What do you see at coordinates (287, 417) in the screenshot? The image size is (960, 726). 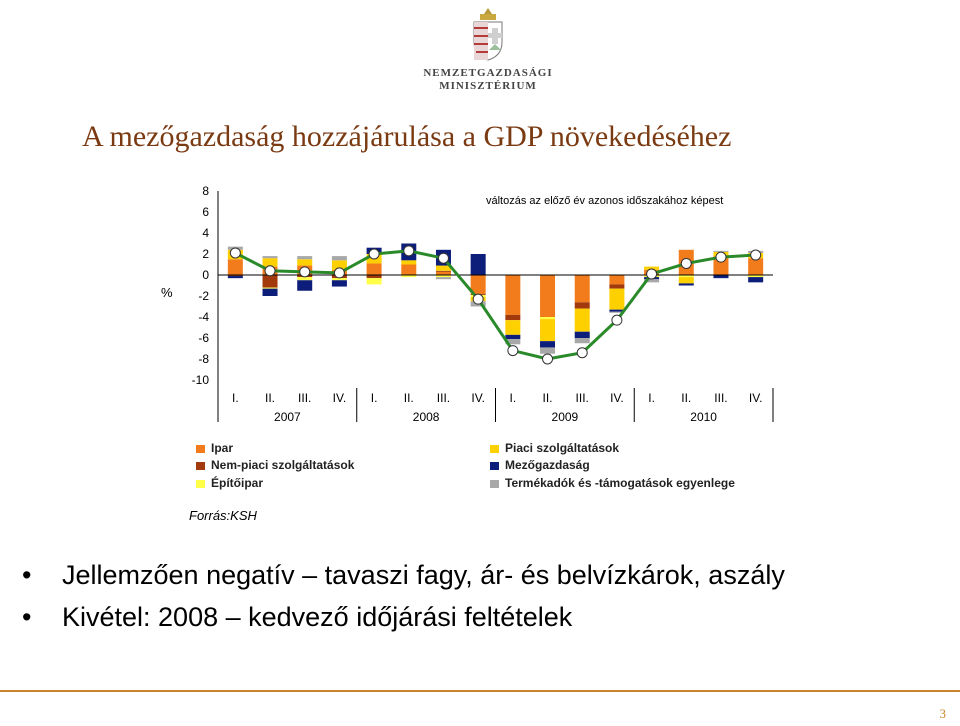 I see `year-label: 2007` at bounding box center [287, 417].